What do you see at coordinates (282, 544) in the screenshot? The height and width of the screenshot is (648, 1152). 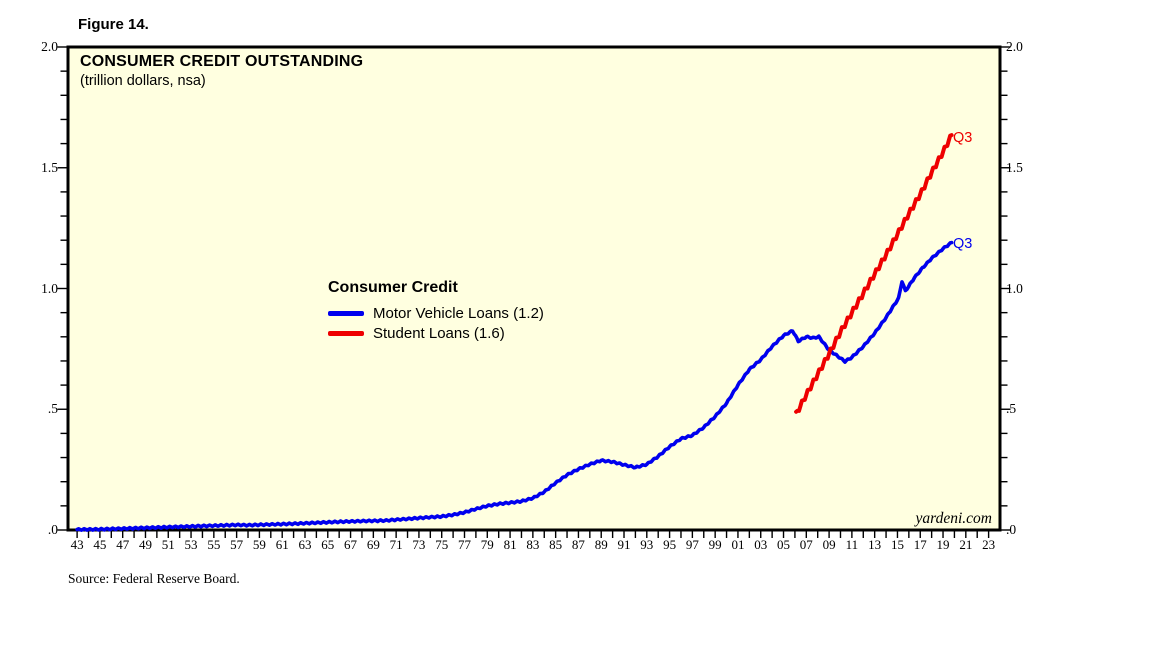 I see `x-tick-label: 61` at bounding box center [282, 544].